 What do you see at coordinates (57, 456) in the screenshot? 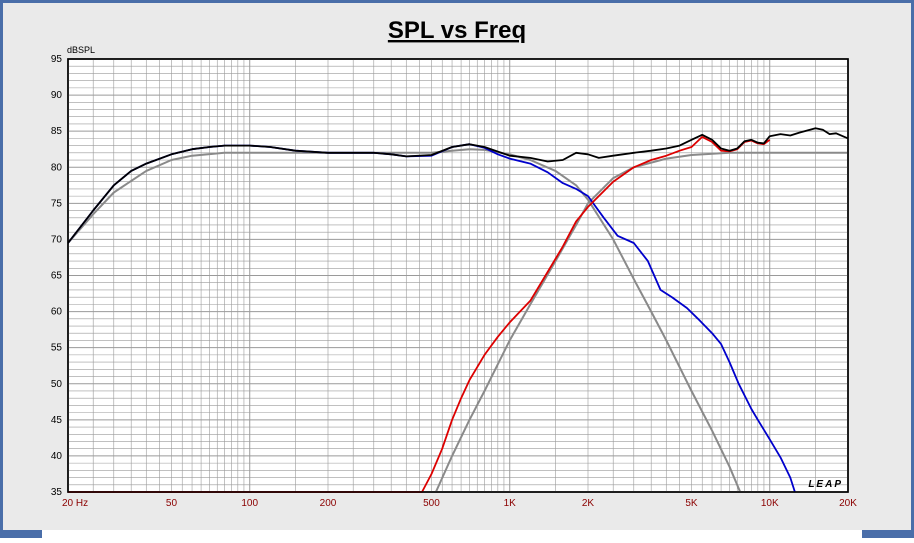
I see `y-tick-label: 40` at bounding box center [57, 456].